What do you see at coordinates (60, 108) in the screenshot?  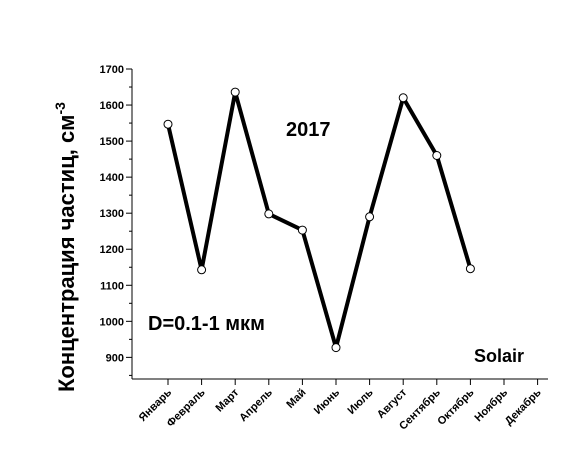 I see `y-axis-label-superscript: -3` at bounding box center [60, 108].